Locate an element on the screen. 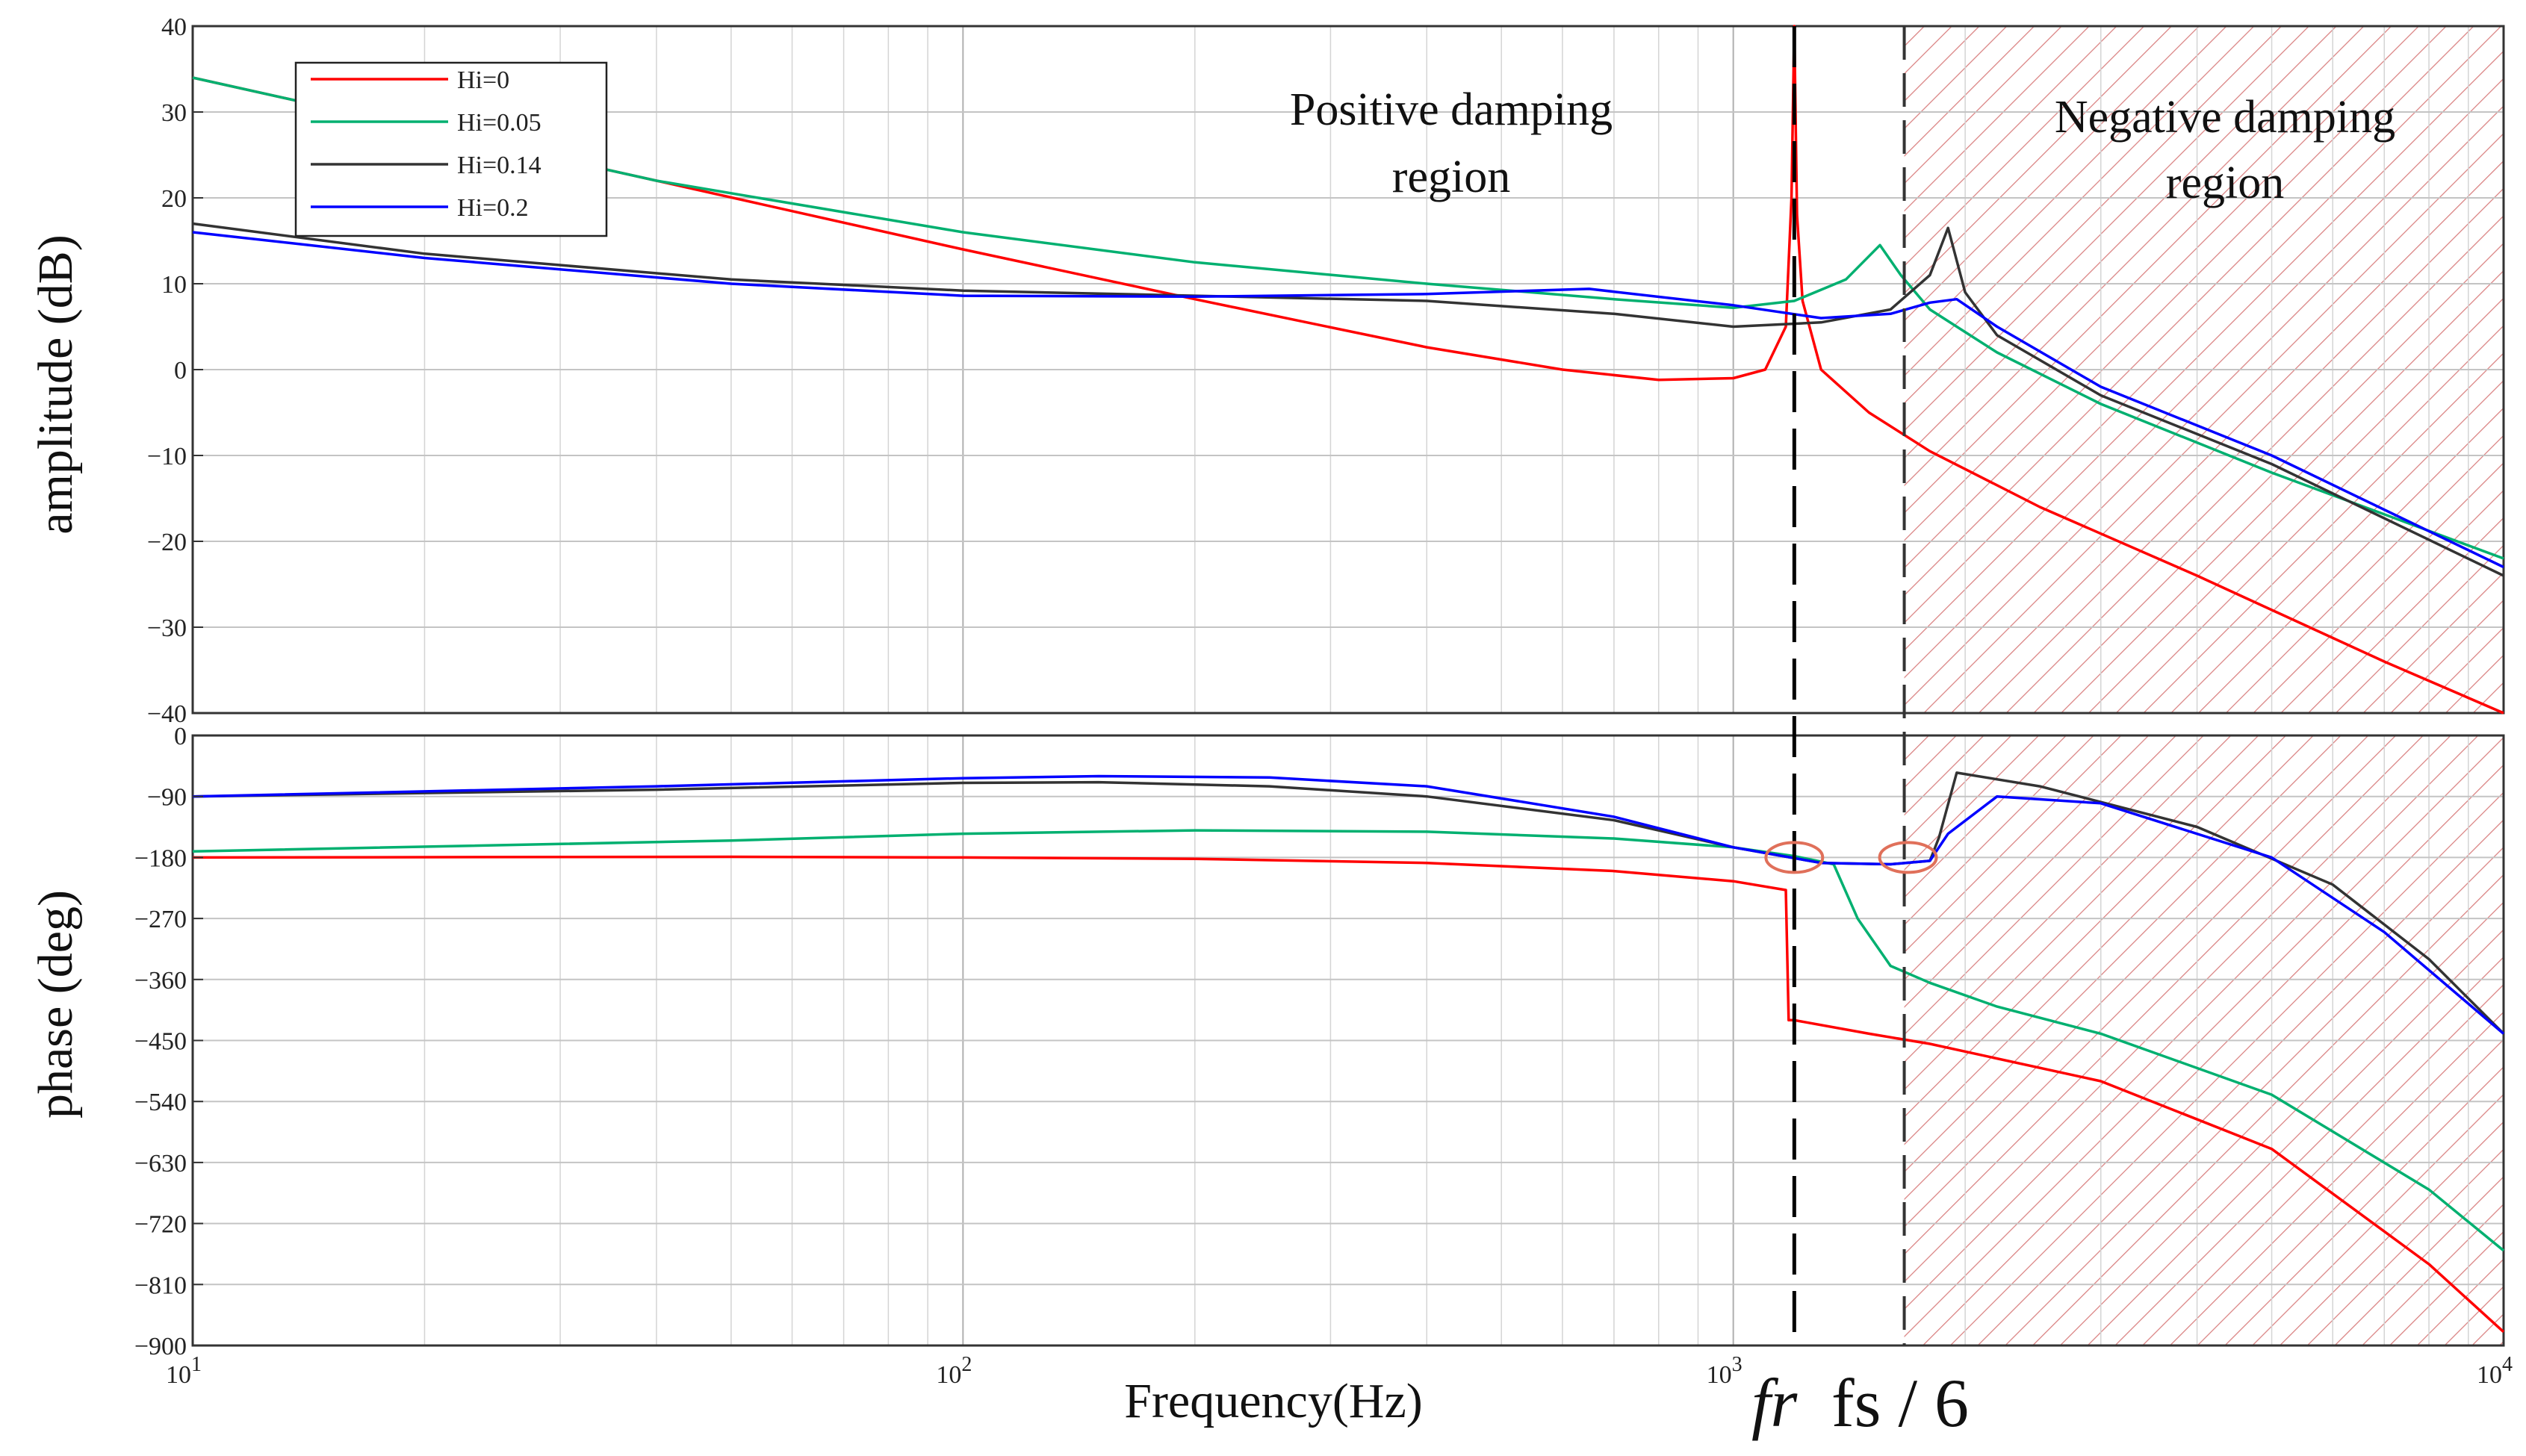 The image size is (2526, 1456). amplitude-y-tick-label: −10 is located at coordinates (167, 456).